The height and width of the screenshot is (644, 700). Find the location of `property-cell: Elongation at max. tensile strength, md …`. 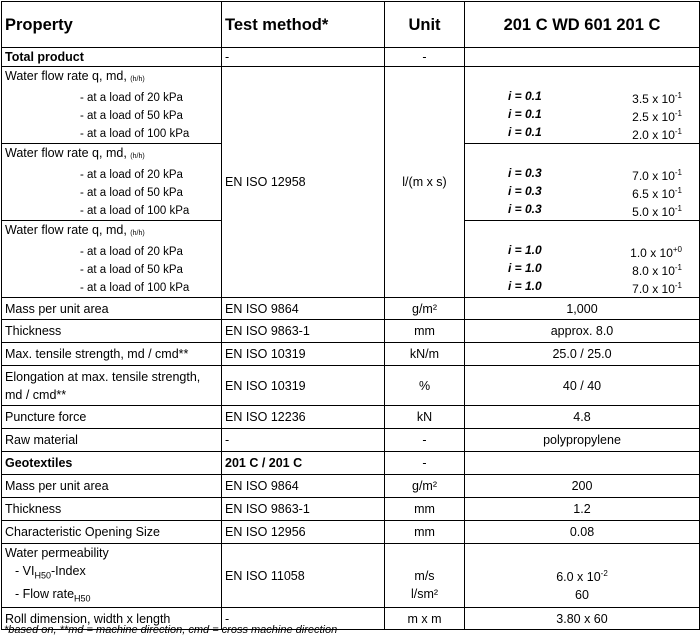

property-cell: Elongation at max. tensile strength, md … is located at coordinates (111, 385).